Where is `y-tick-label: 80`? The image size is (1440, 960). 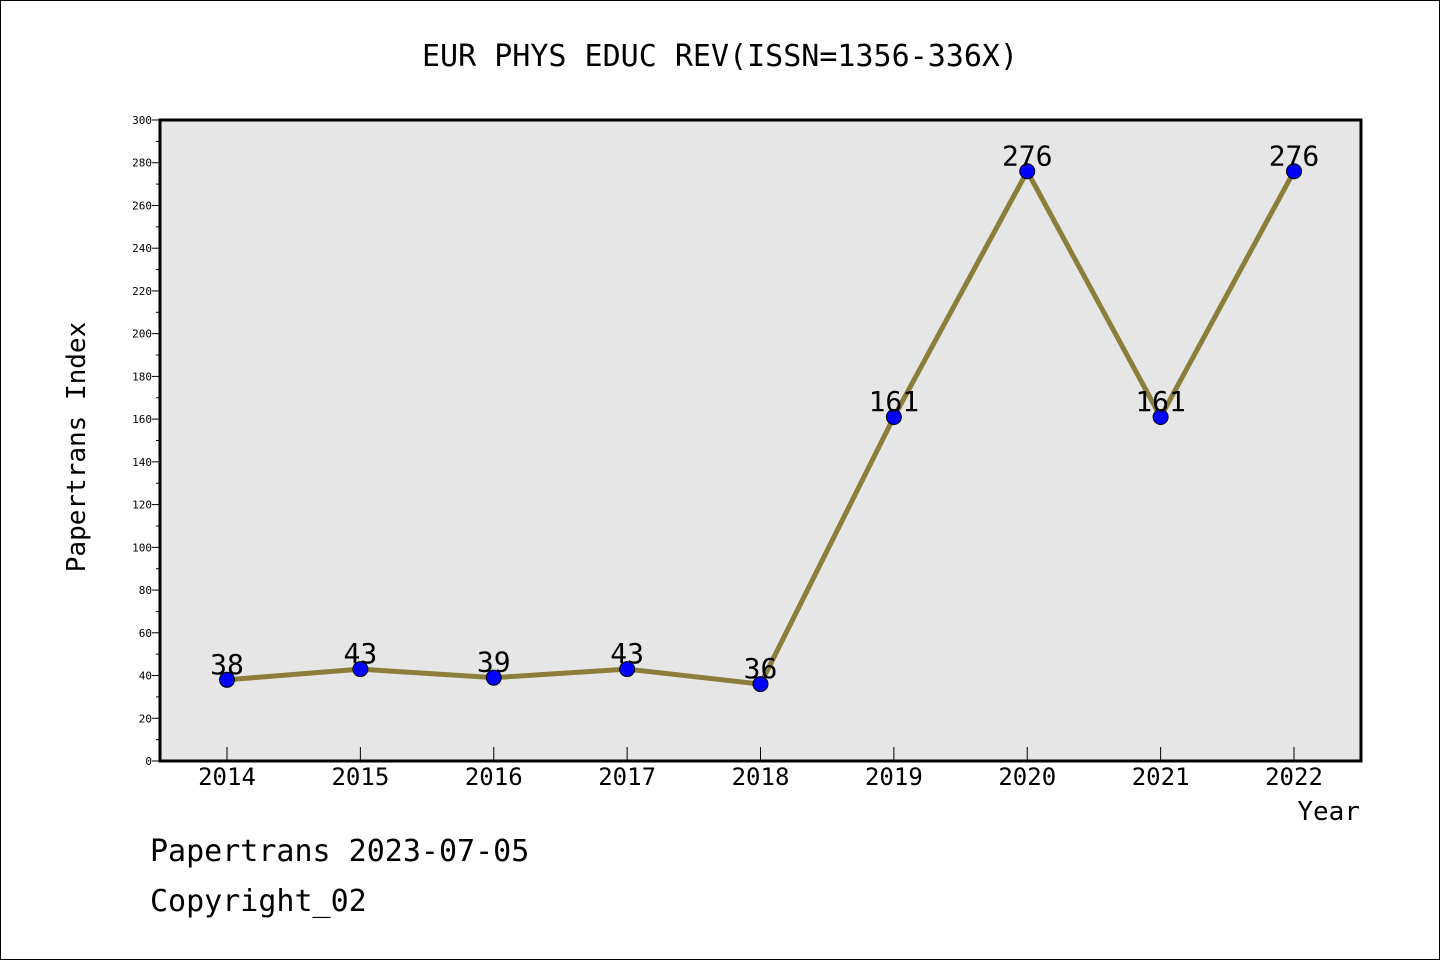
y-tick-label: 80 is located at coordinates (145, 590).